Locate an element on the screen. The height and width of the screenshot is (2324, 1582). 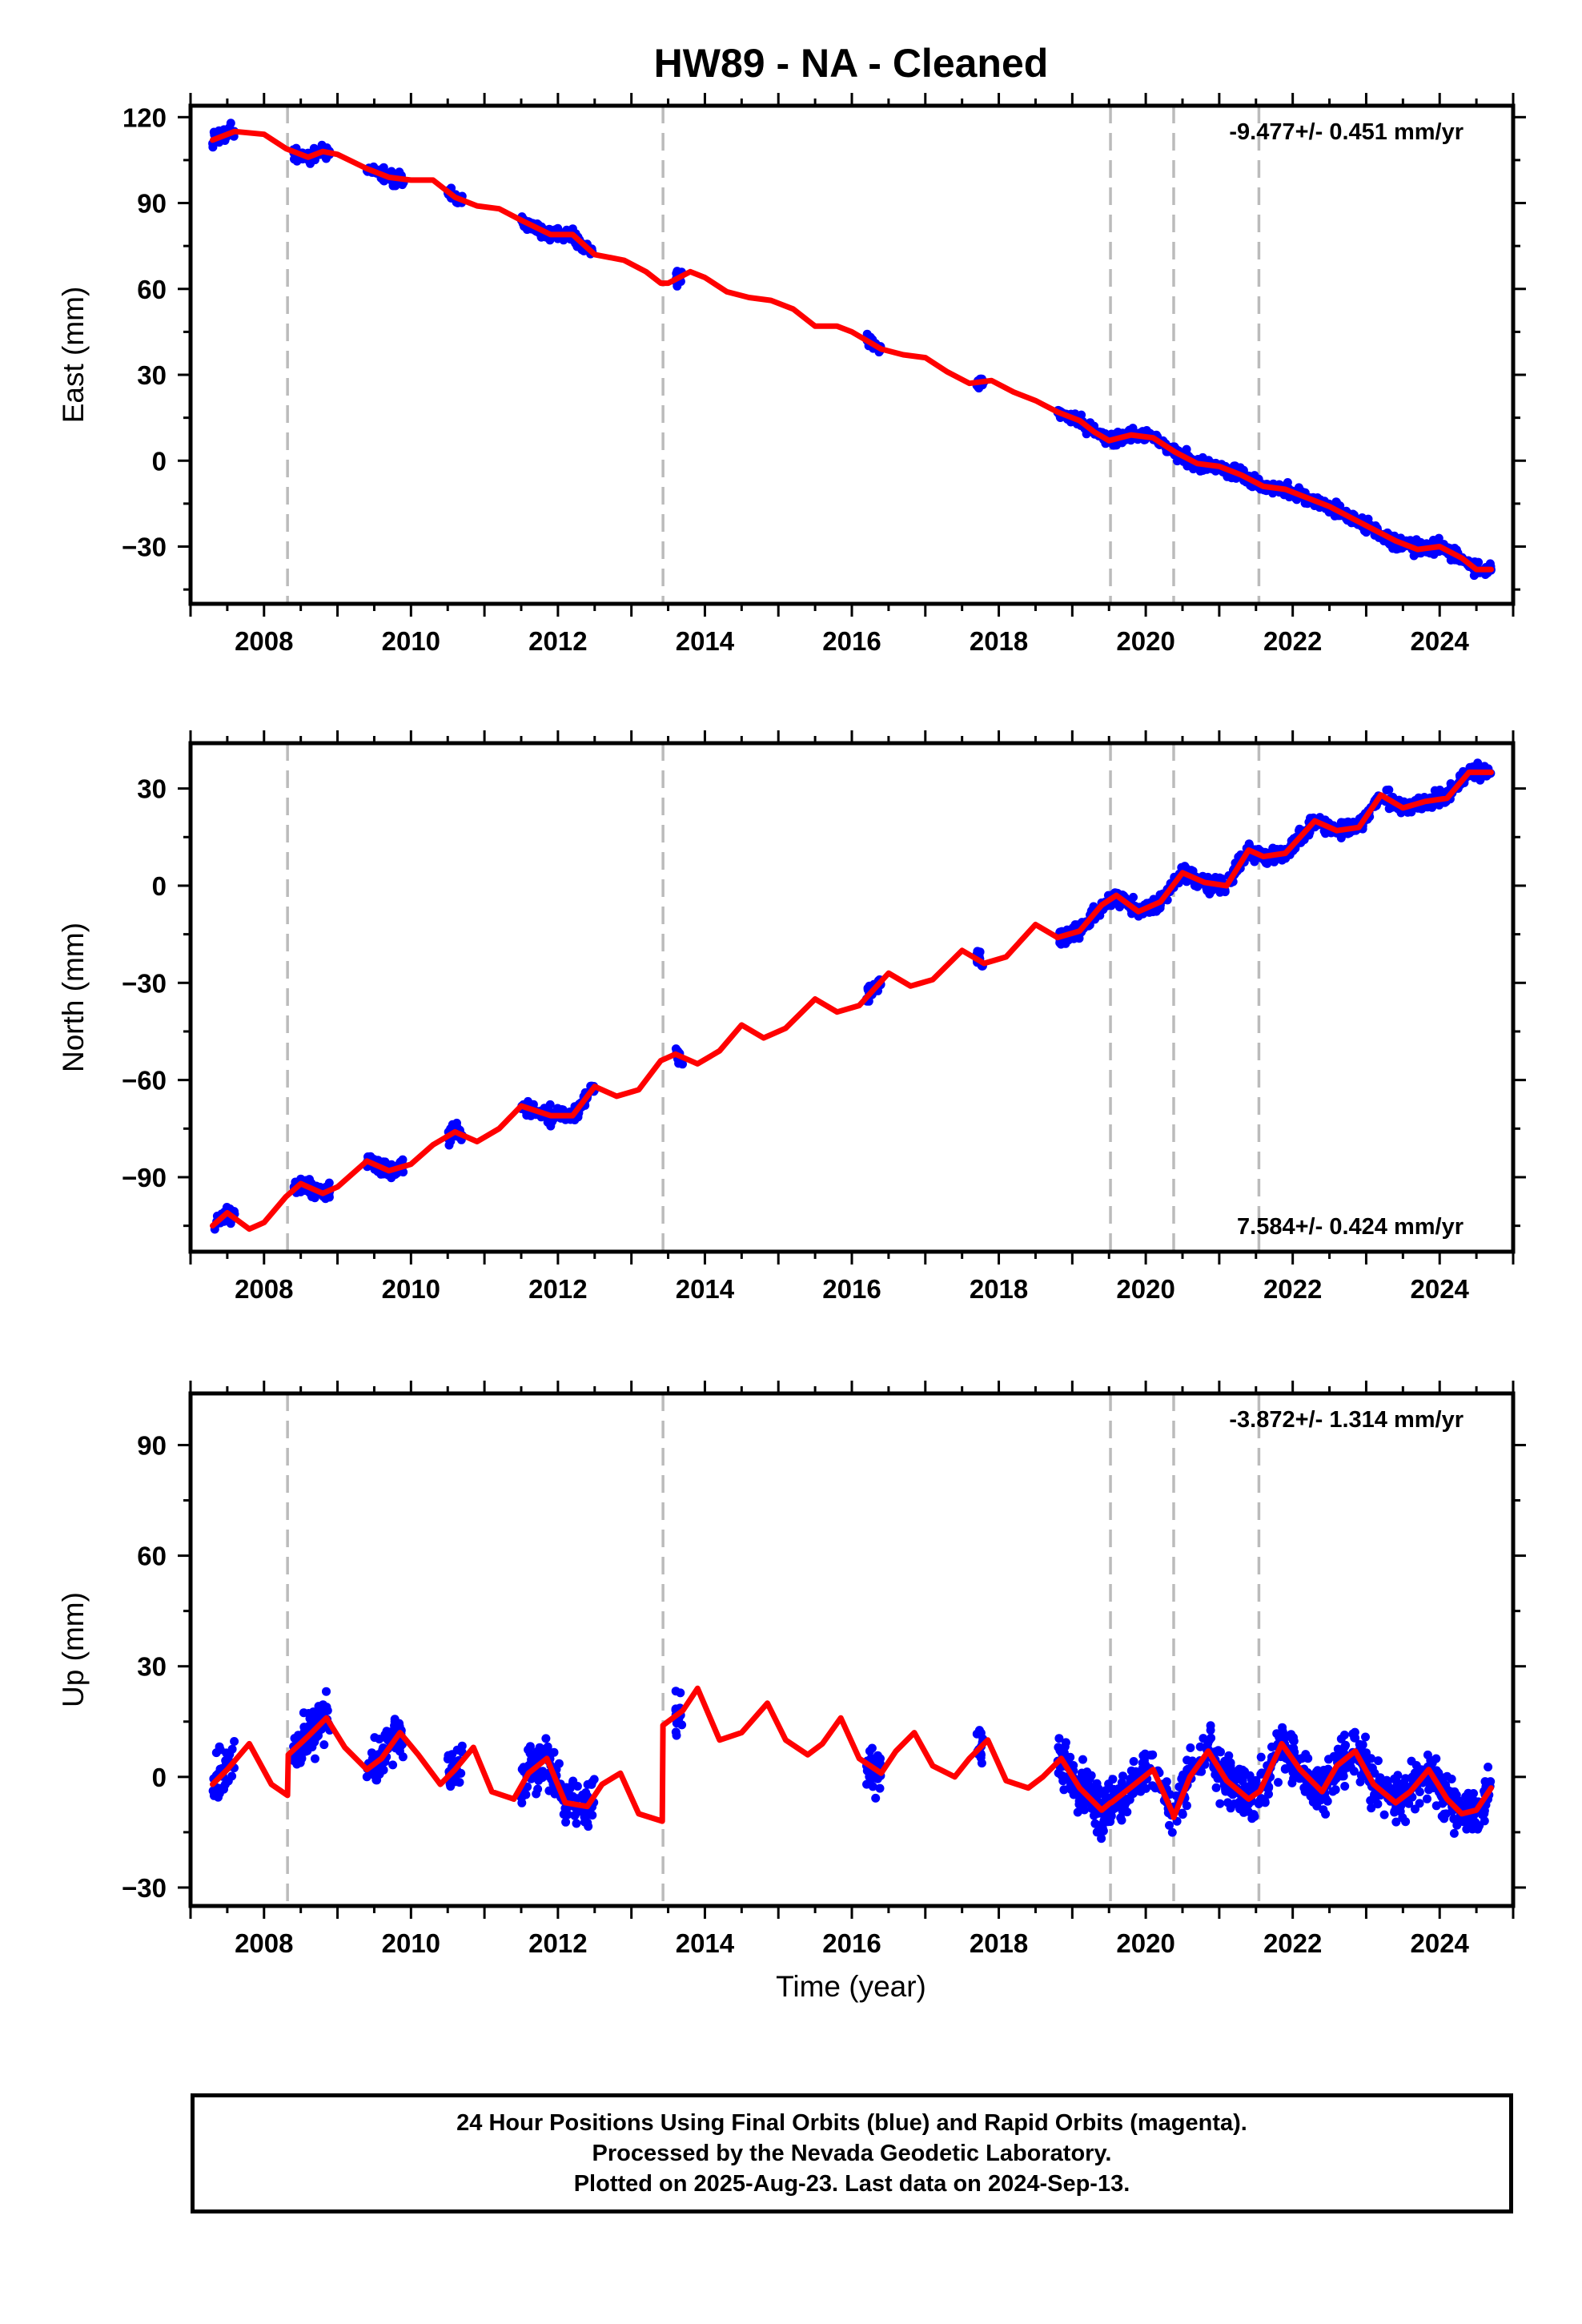
east-x-tick-label: 2016 is located at coordinates (851, 641).